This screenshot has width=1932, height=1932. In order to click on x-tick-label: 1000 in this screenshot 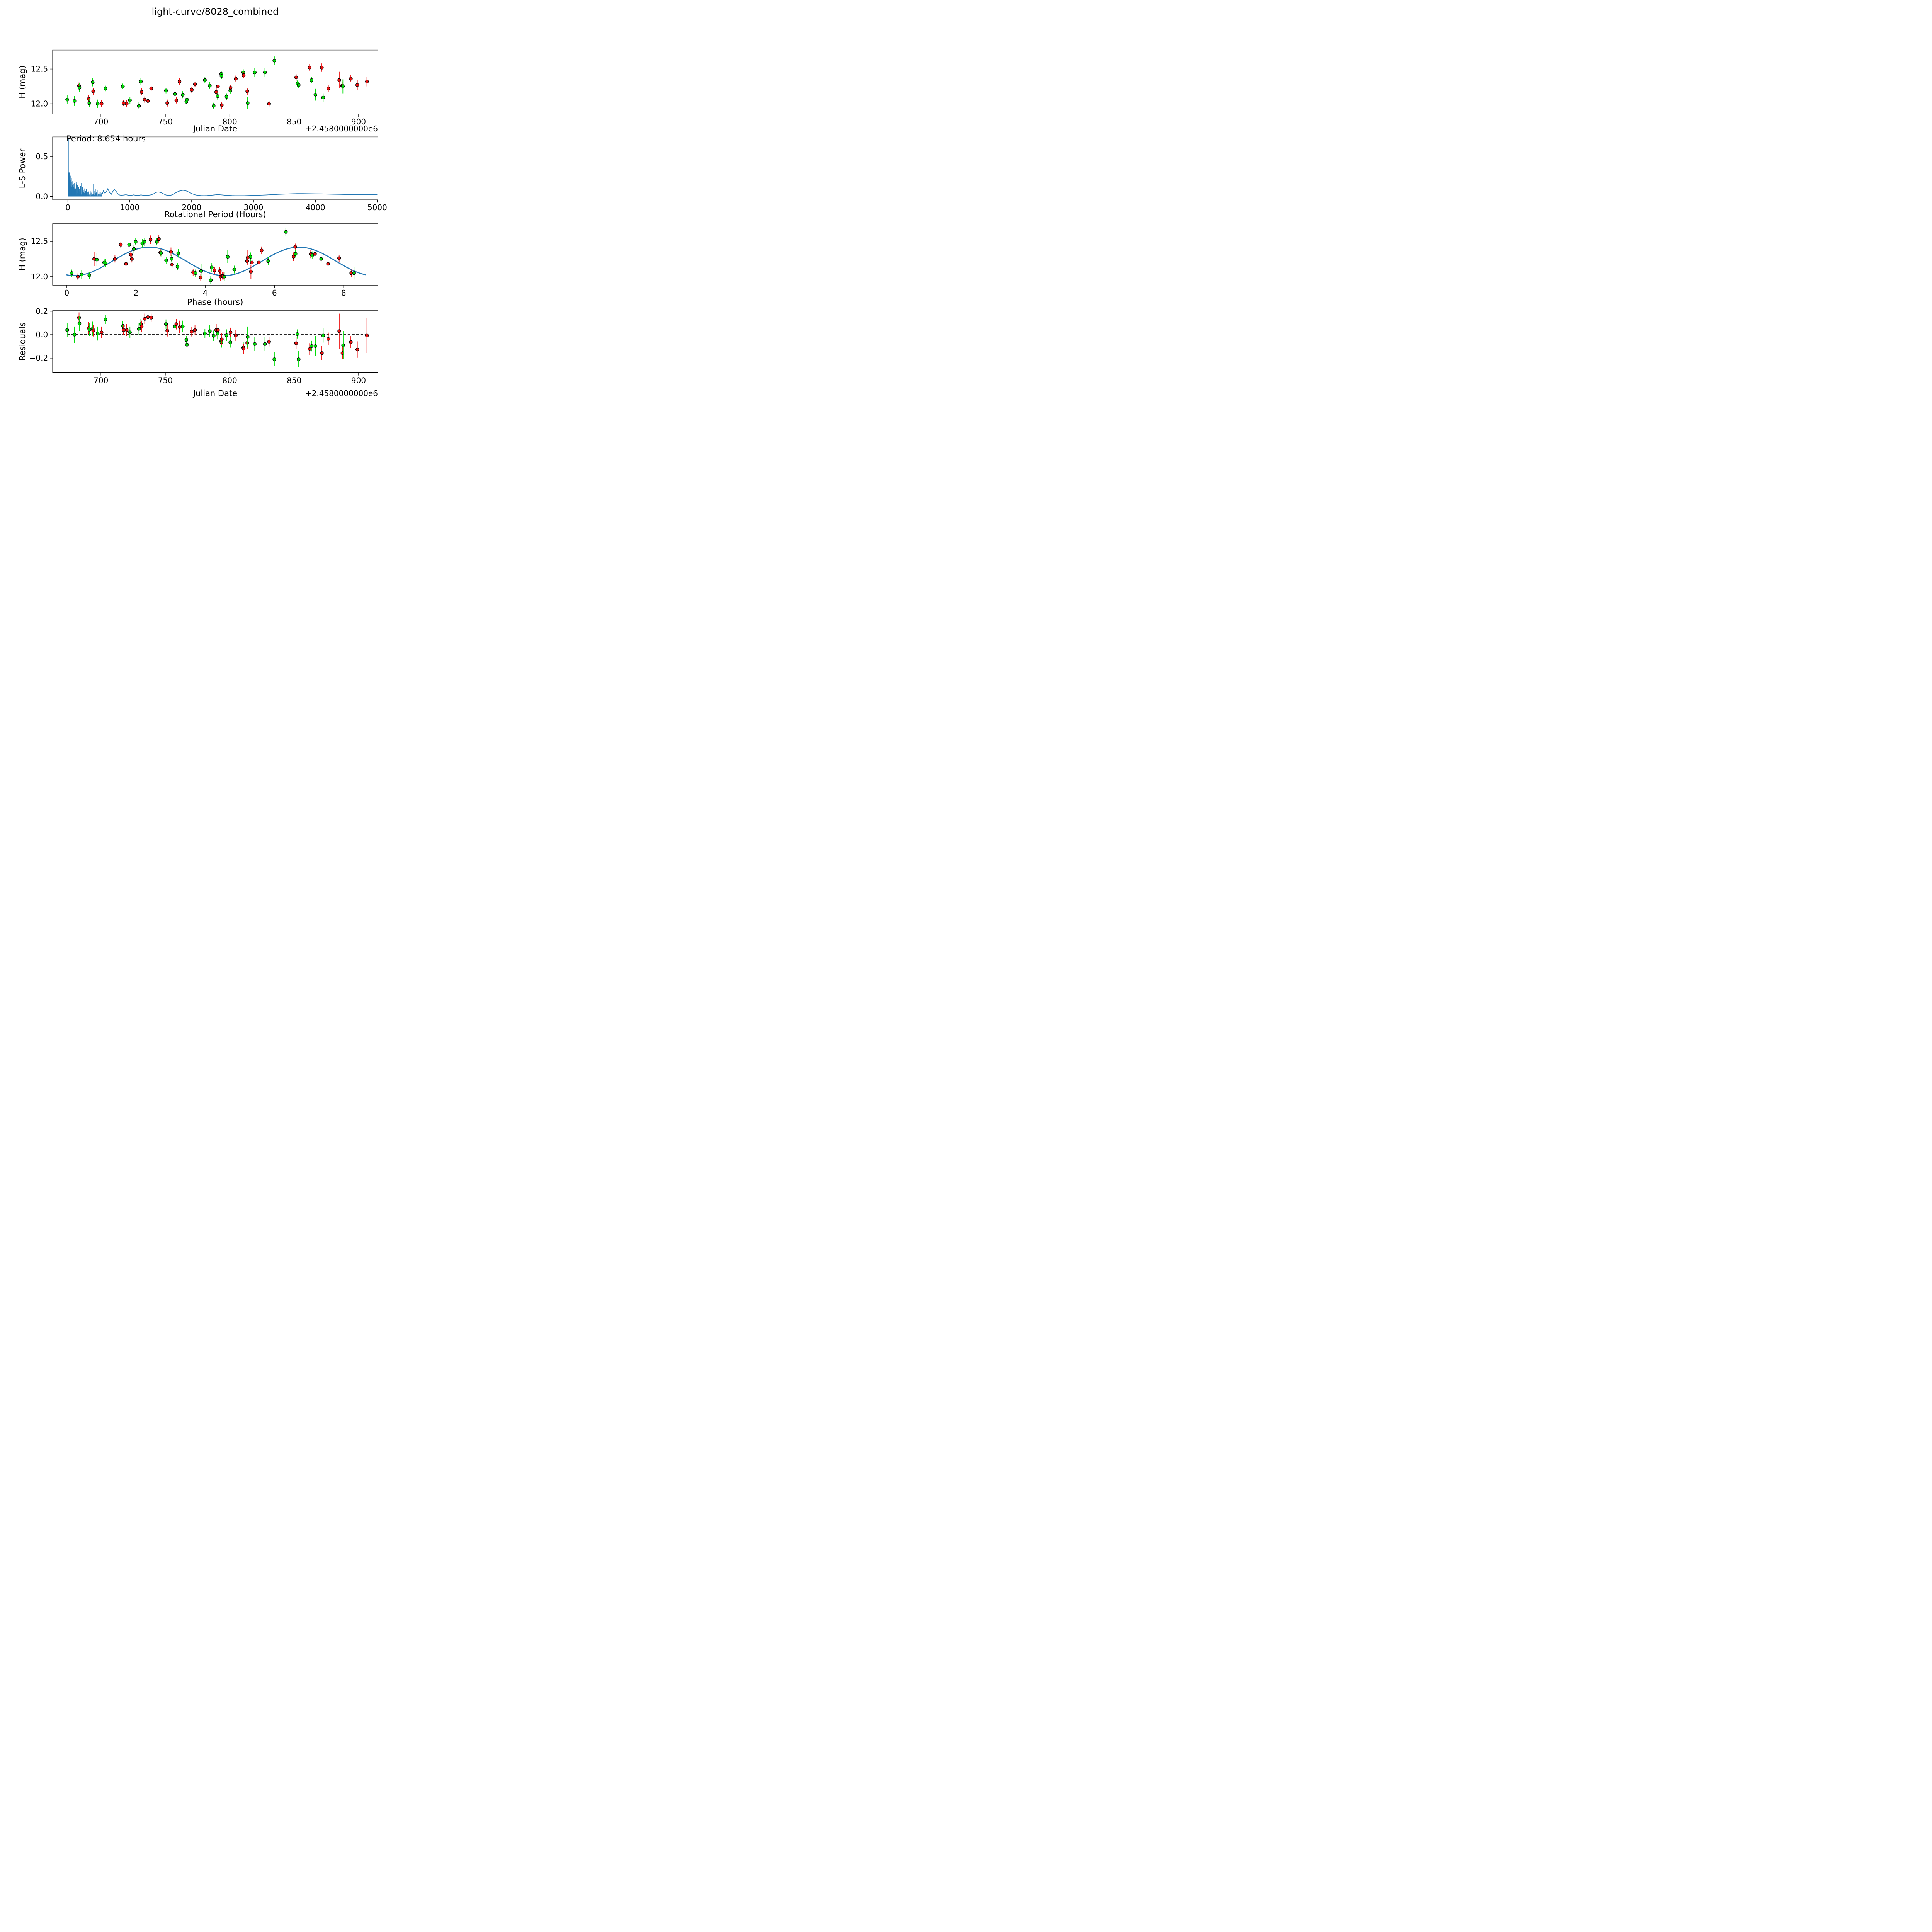, I will do `click(129, 207)`.